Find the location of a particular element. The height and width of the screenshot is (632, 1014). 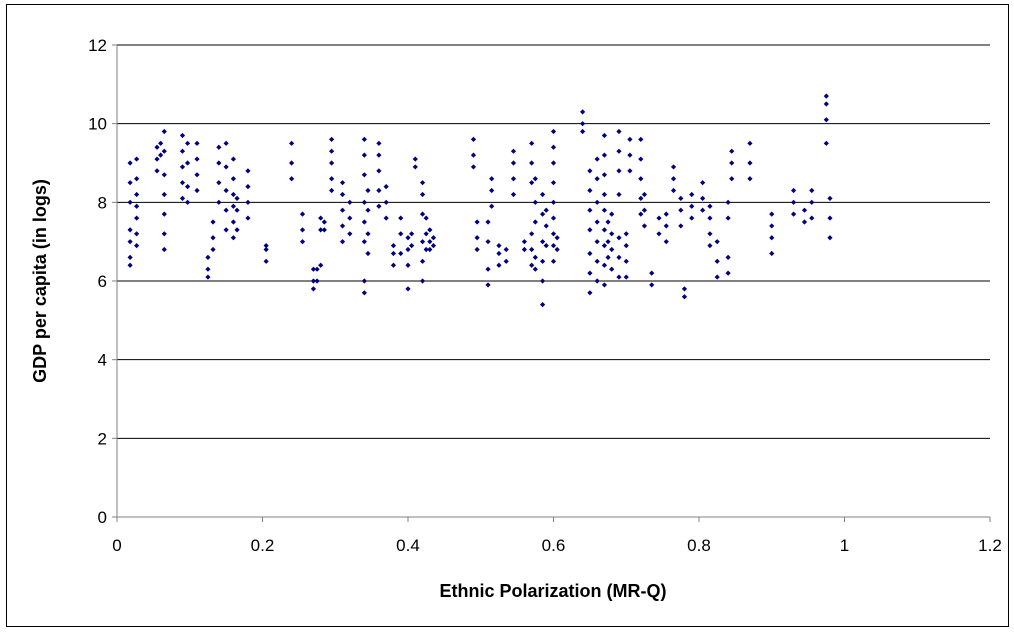

x-tick-label: 1 is located at coordinates (844, 545).